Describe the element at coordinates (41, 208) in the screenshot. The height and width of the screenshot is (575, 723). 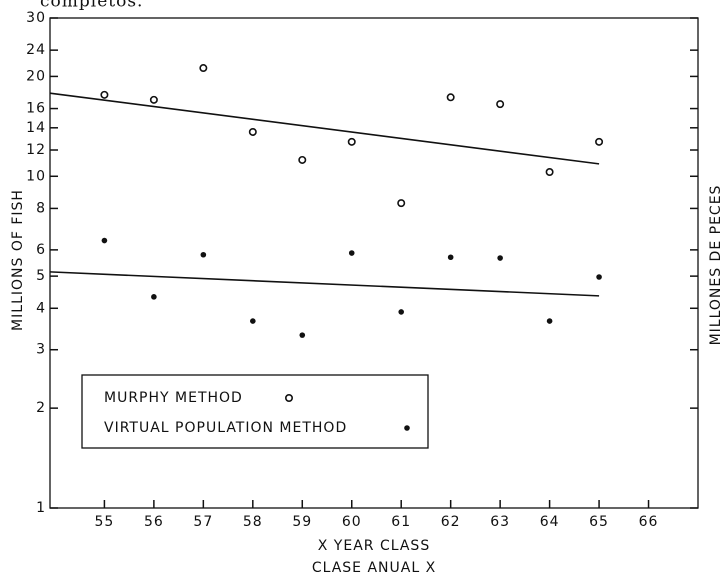
I see `y-tick-label: 8` at that location.